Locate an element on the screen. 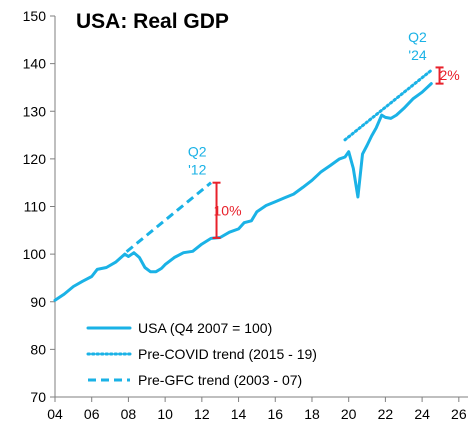 The height and width of the screenshot is (430, 474). legend-entry: Pre-COVID trend (2015 - 19) is located at coordinates (227, 354).